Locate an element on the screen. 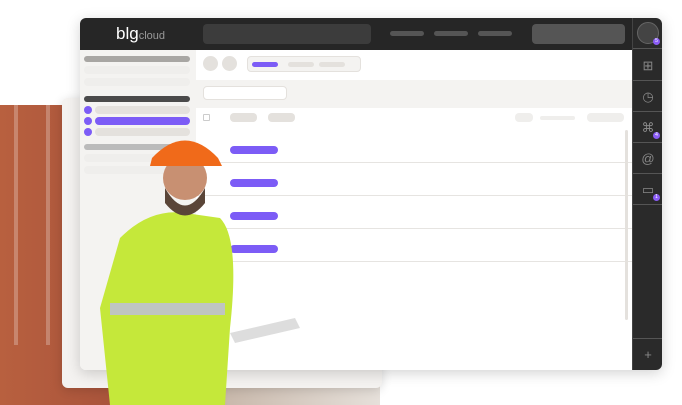  search-bar is located at coordinates (287, 34).